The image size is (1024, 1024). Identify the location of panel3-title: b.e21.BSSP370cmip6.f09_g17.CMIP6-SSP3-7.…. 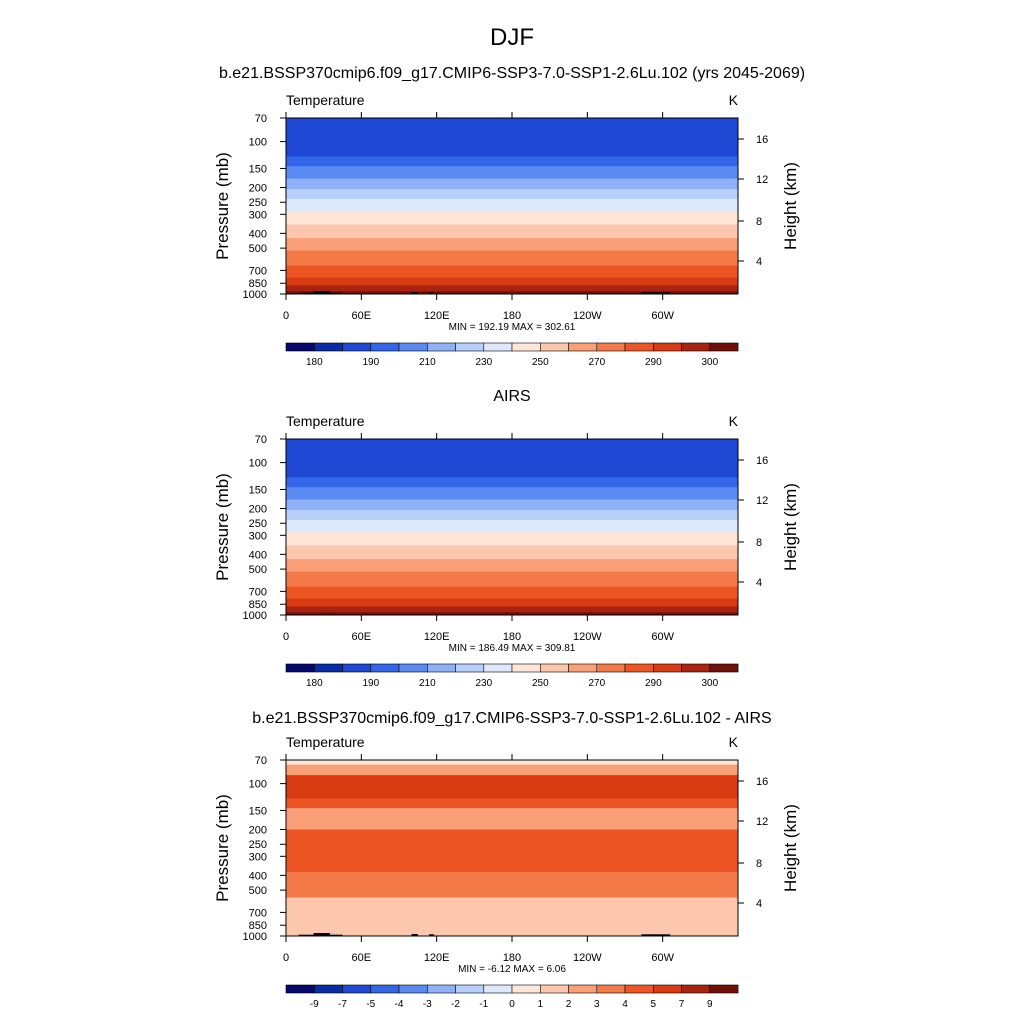
(511, 718).